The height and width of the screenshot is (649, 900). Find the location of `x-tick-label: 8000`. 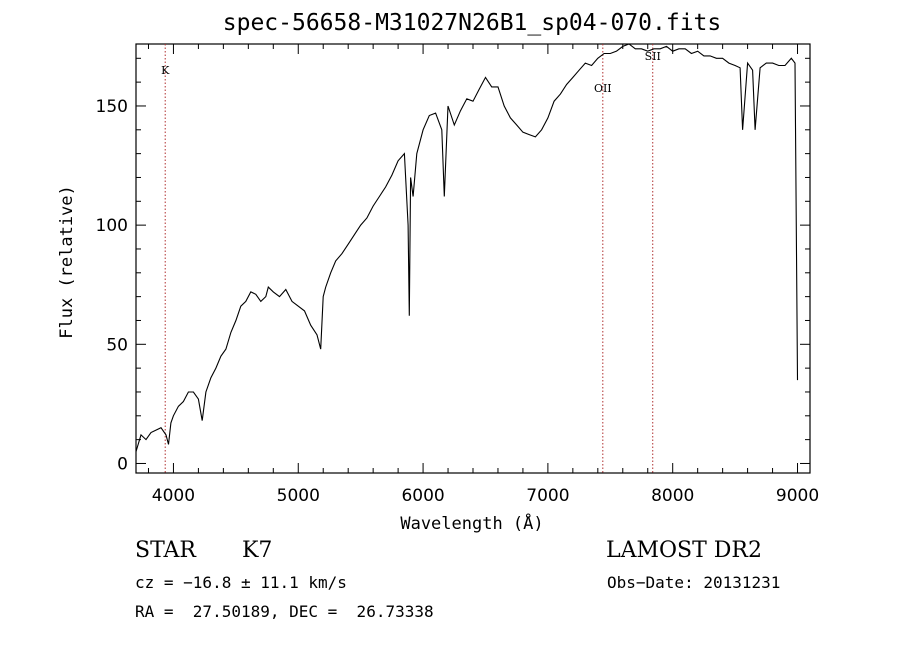

x-tick-label: 8000 is located at coordinates (672, 496).